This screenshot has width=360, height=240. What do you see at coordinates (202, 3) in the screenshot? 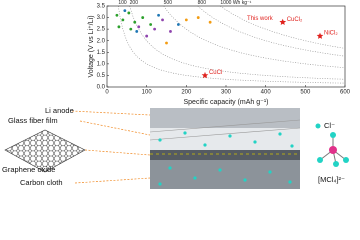
I see `energy-label: 800` at bounding box center [202, 3].